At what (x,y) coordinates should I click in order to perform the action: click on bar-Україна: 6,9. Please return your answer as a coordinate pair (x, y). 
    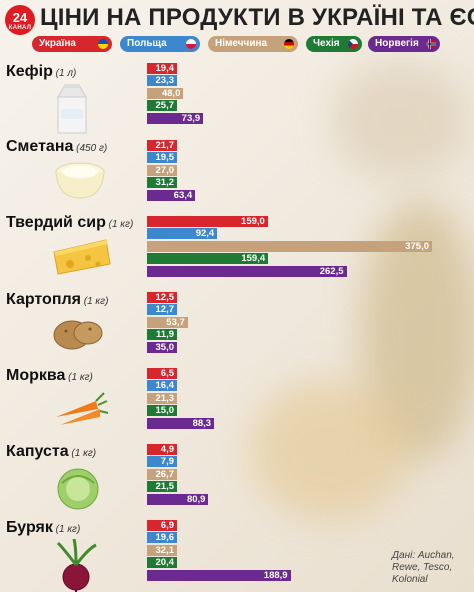
    Looking at the image, I should click on (162, 525).